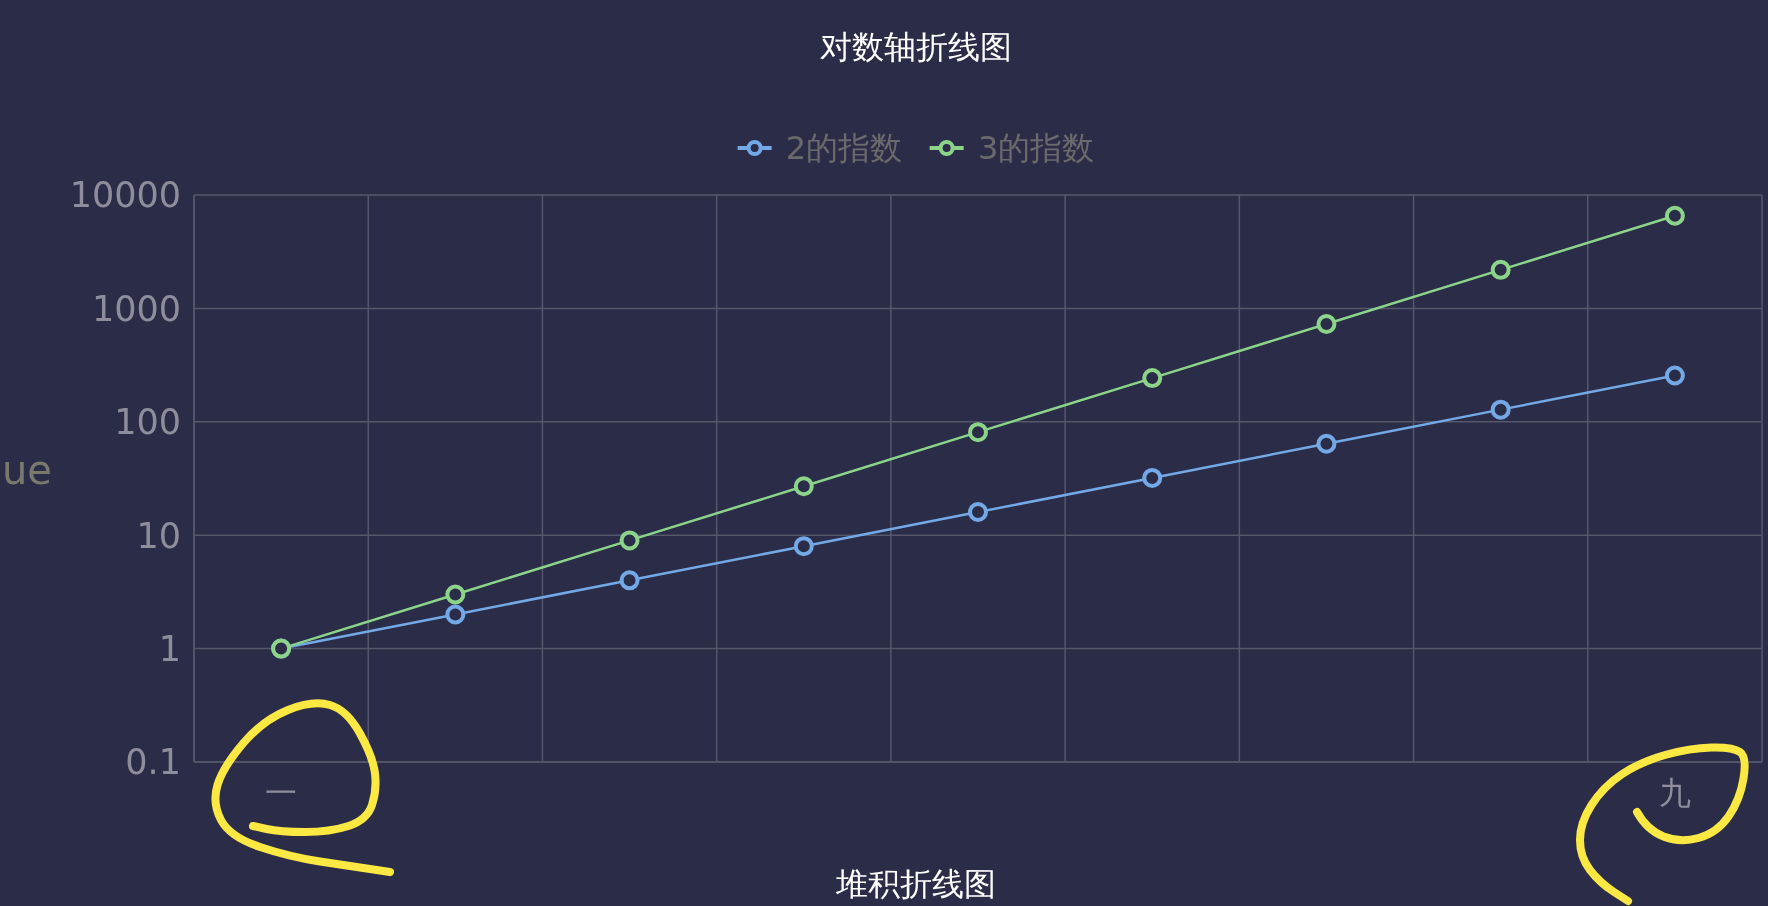 This screenshot has width=1768, height=906. I want to click on x-tick-label: 一, so click(281, 793).